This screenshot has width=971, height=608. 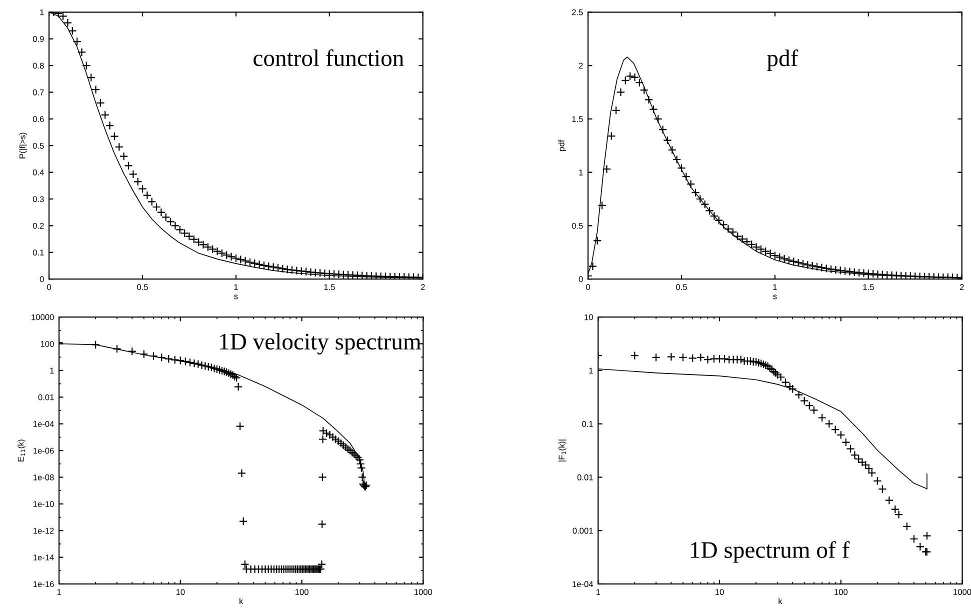 What do you see at coordinates (562, 145) in the screenshot?
I see `y-axis-title: pdf` at bounding box center [562, 145].